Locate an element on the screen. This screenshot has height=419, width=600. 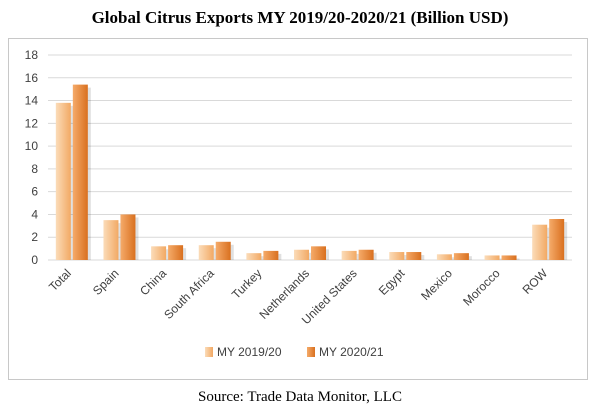
x-tick-label: Morocco is located at coordinates (481, 287).